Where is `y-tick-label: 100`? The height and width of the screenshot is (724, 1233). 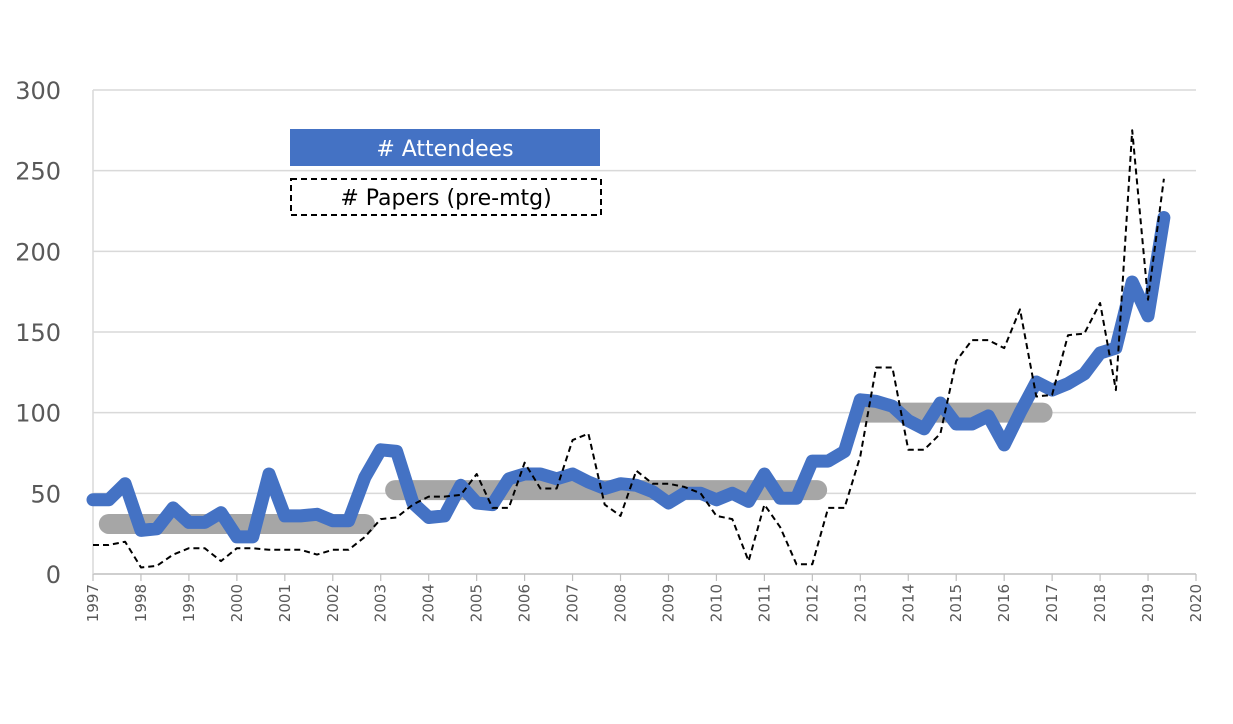
y-tick-label: 100 is located at coordinates (38, 414).